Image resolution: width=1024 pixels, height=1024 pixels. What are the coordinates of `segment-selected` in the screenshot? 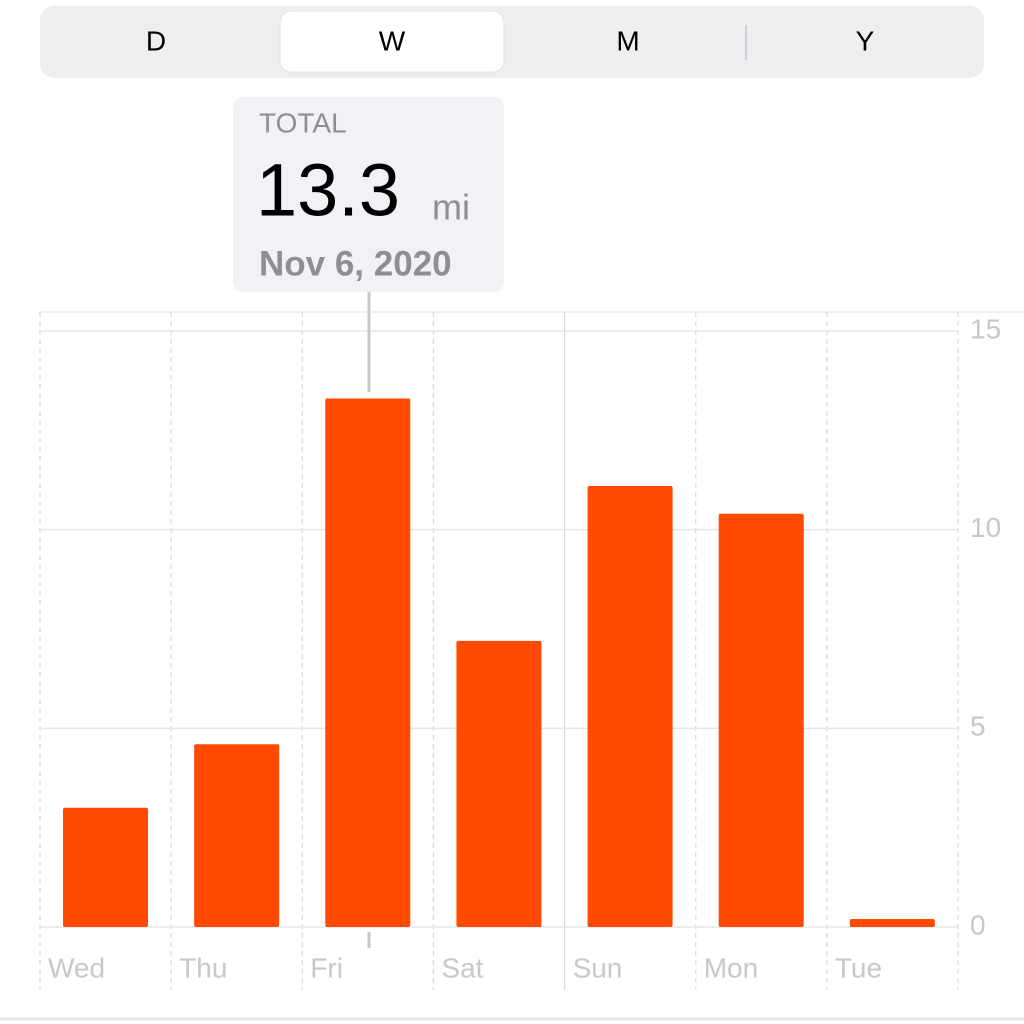 It's located at (392, 41).